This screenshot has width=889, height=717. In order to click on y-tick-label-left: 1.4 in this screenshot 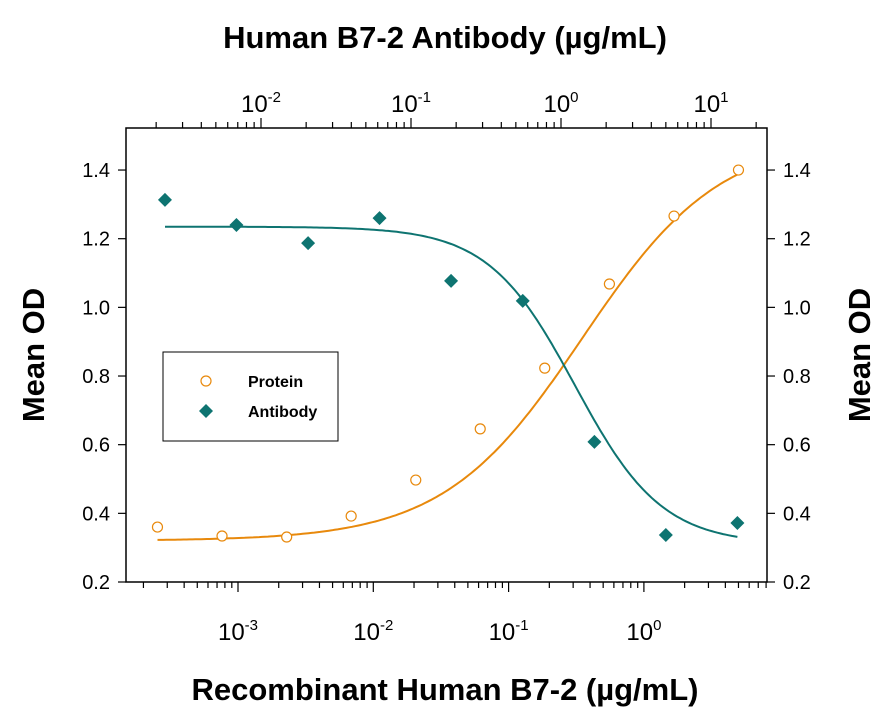, I will do `click(96, 171)`.